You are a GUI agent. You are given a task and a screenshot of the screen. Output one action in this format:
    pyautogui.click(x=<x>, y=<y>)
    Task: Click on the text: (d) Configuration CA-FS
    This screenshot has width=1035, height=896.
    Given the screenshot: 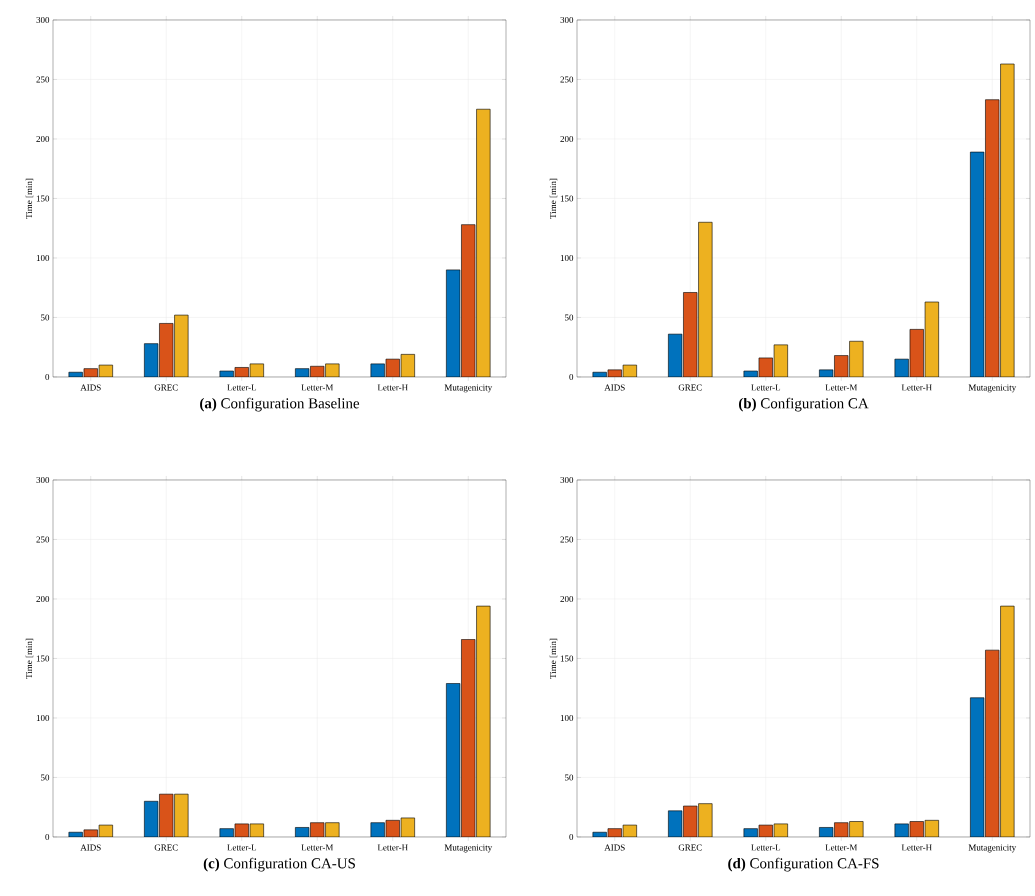 What is the action you would take?
    pyautogui.click(x=803, y=864)
    